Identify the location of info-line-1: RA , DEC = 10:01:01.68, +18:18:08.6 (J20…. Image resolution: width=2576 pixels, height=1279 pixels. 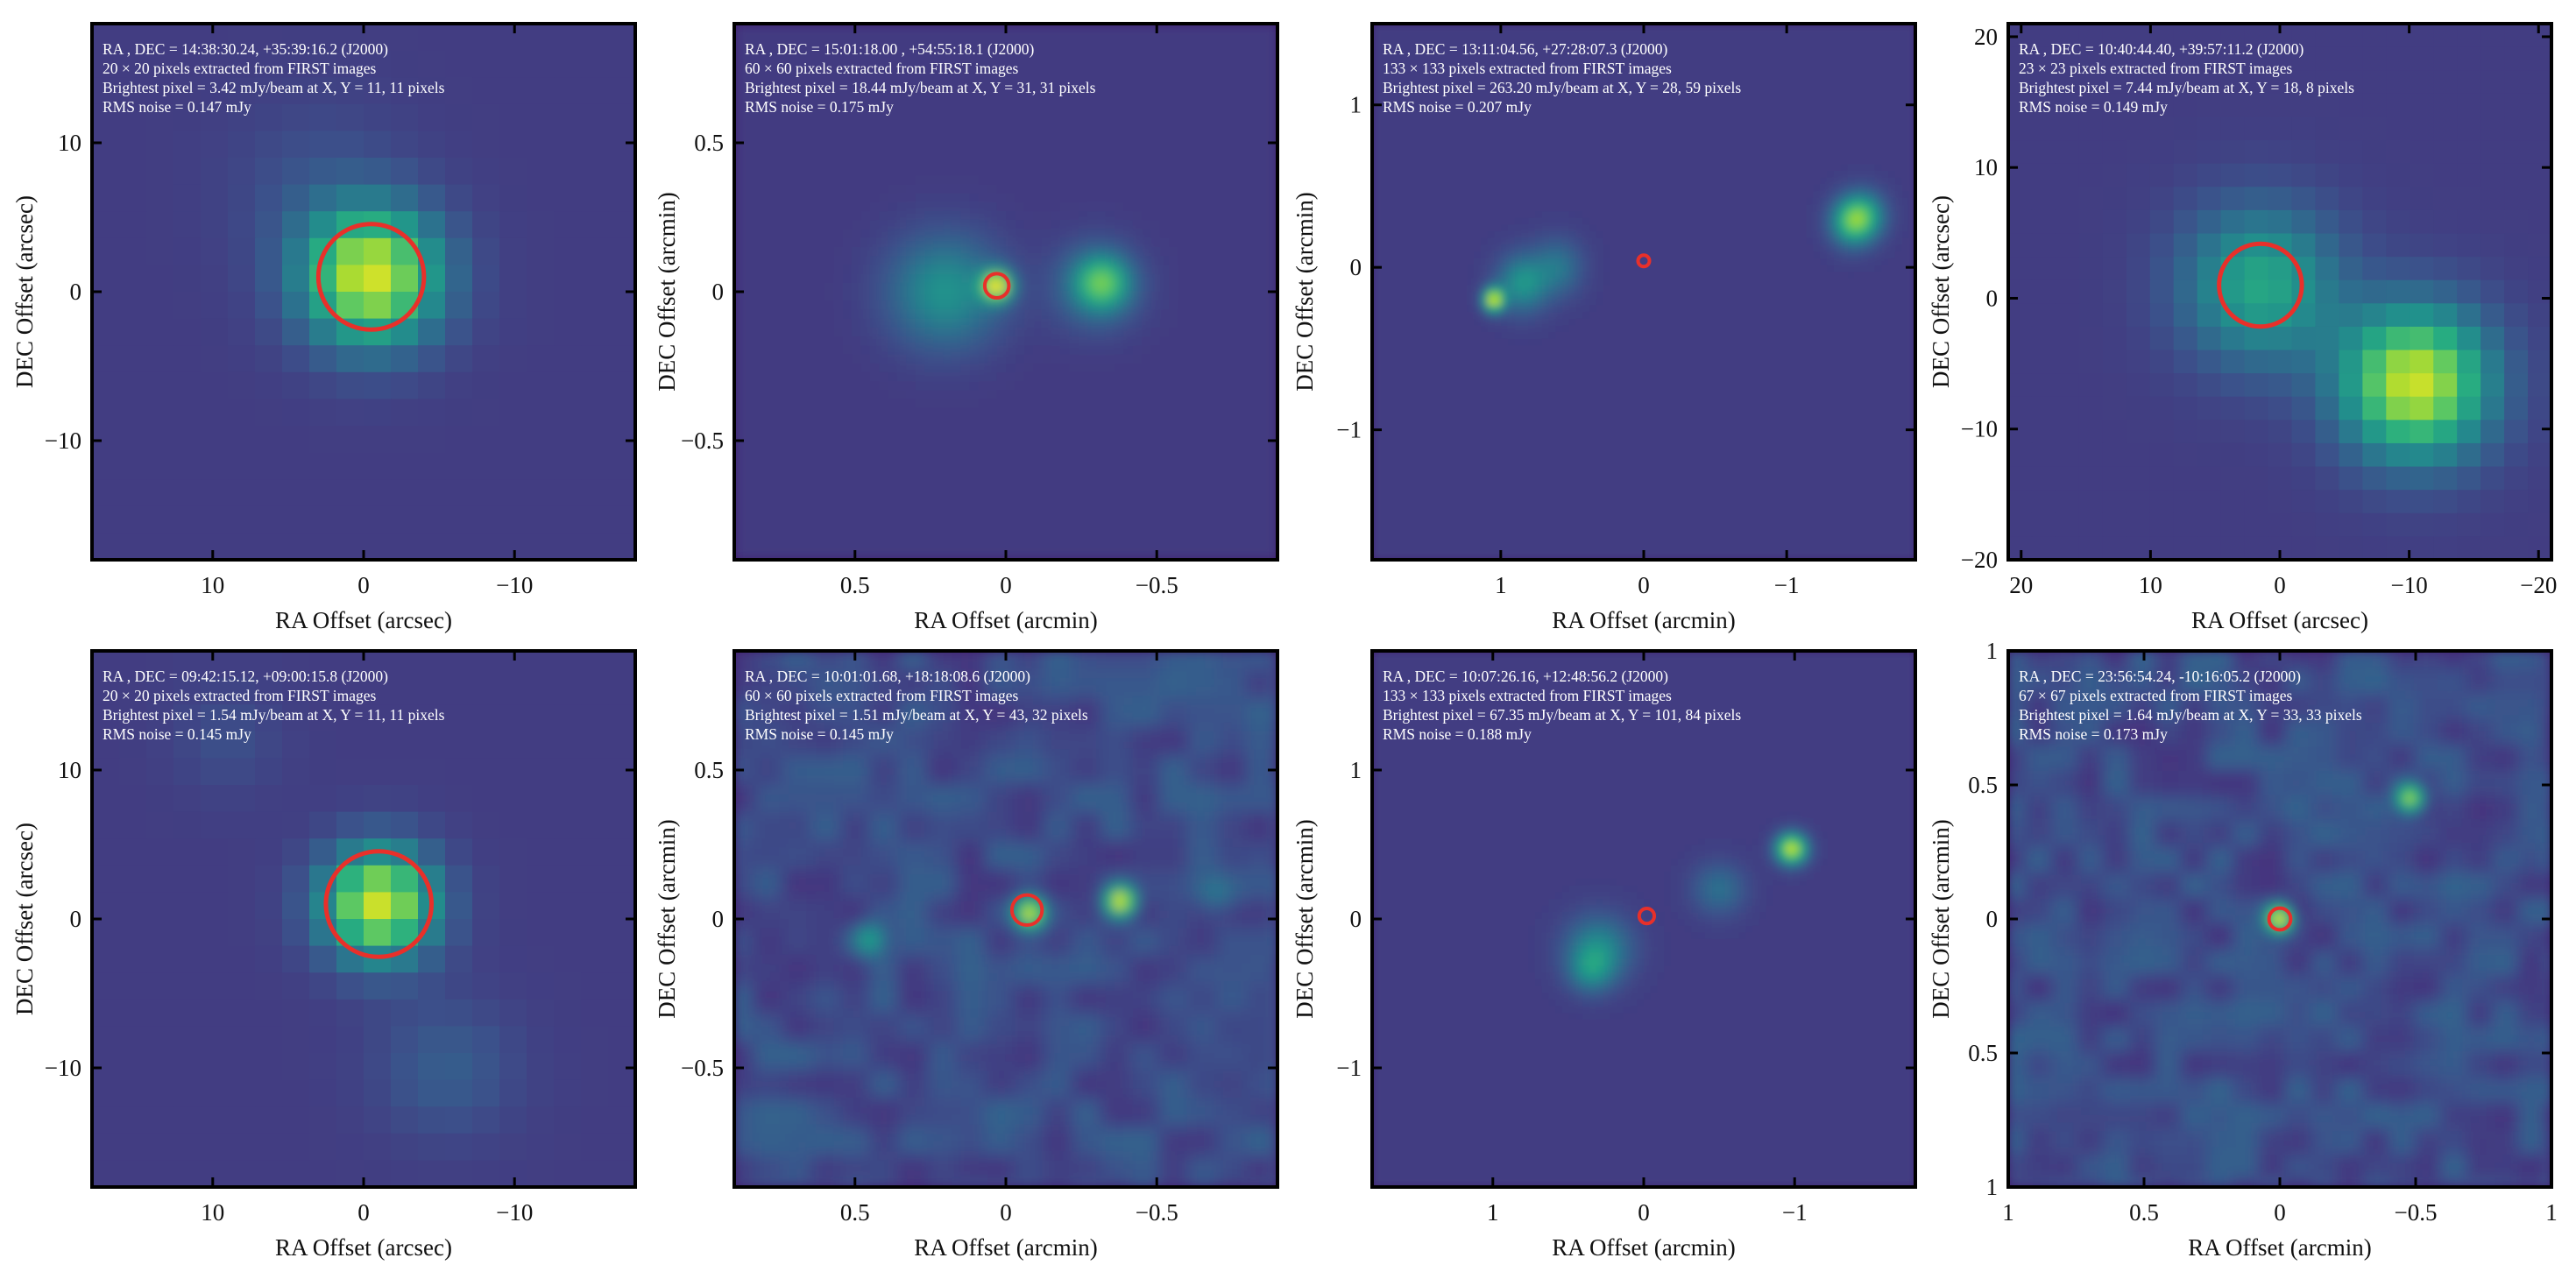
(887, 676).